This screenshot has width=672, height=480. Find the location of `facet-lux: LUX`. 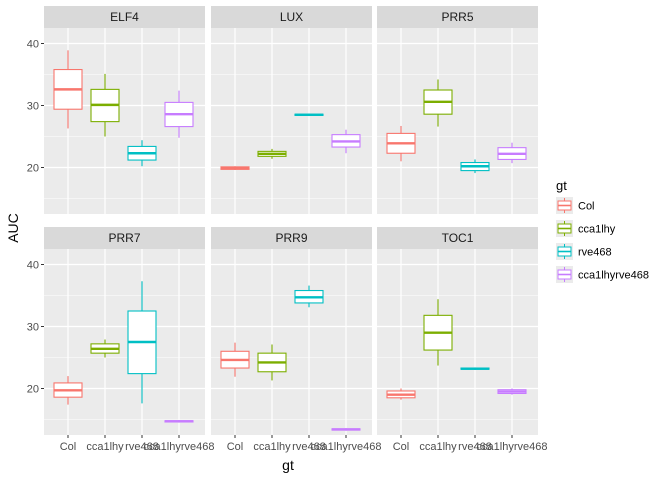

facet-lux: LUX is located at coordinates (291, 110).